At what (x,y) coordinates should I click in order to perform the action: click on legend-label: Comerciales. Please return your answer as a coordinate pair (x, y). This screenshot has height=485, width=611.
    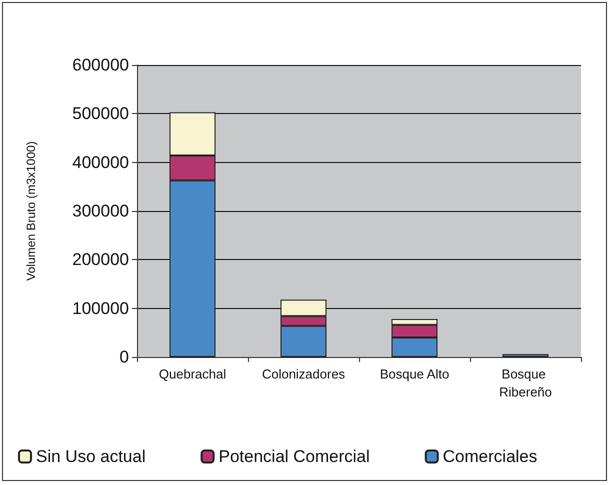
    Looking at the image, I should click on (490, 456).